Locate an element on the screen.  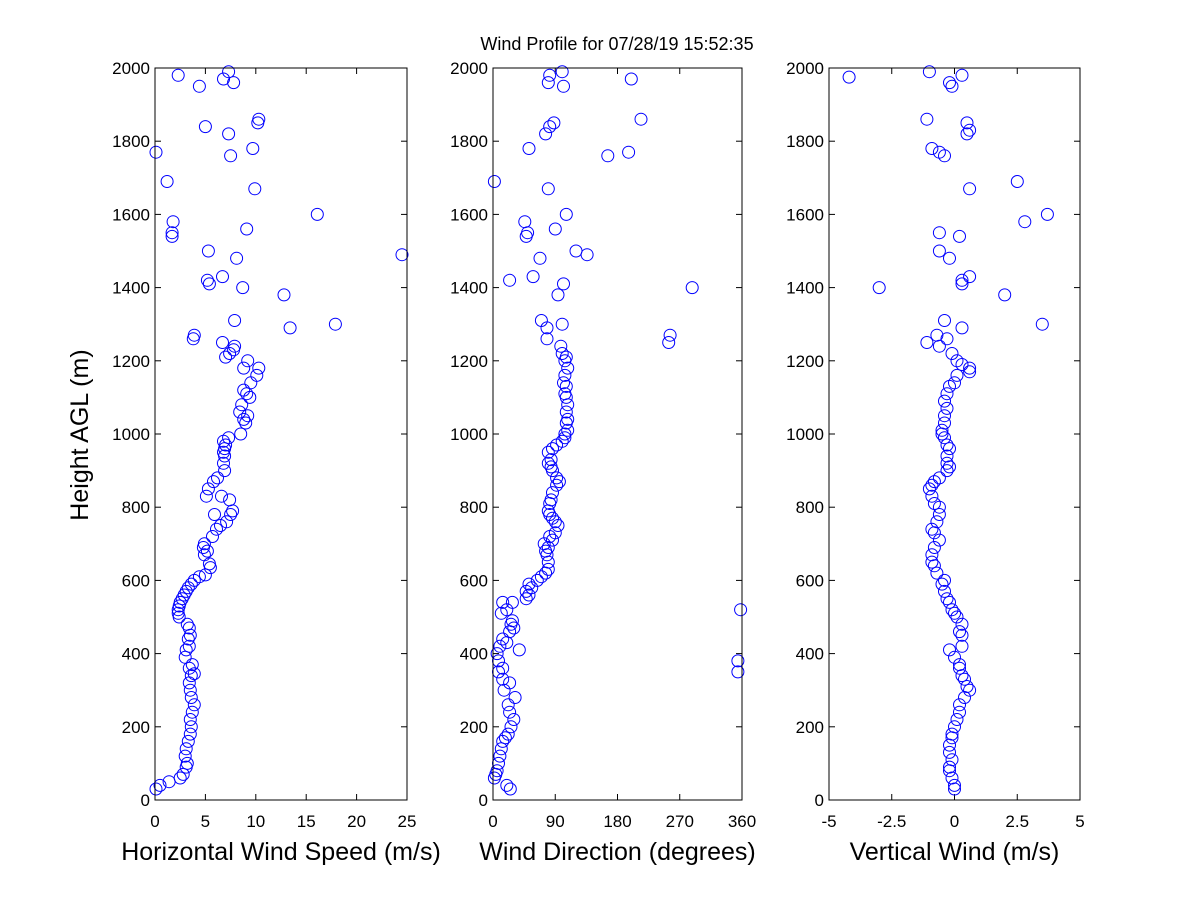
y-tick-label: 1200 is located at coordinates (469, 361).